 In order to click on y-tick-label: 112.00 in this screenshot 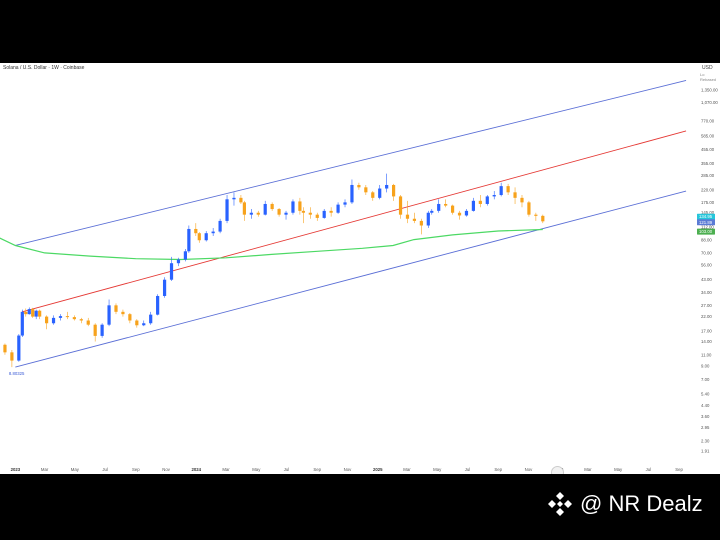, I will do `click(707, 226)`.